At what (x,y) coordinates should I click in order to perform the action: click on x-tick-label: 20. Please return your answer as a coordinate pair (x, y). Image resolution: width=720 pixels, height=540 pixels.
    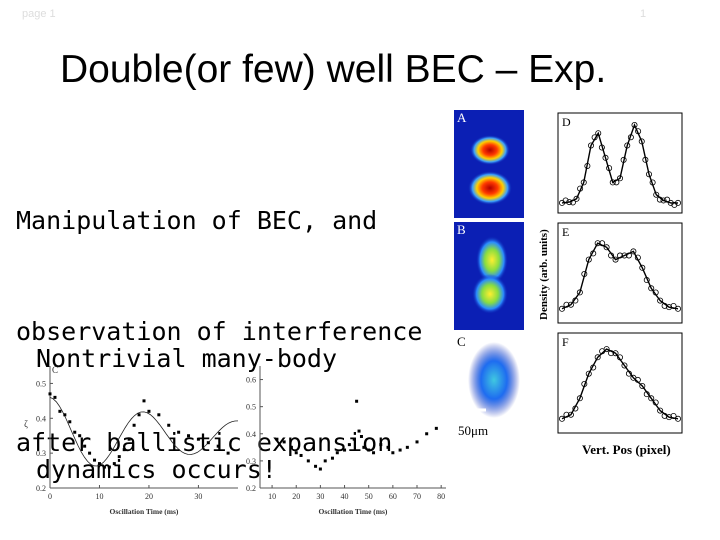
    Looking at the image, I should click on (149, 496).